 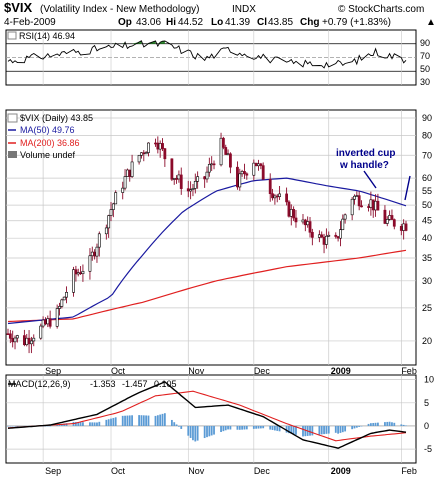 What do you see at coordinates (148, 22) in the screenshot?
I see `stat-op-value: 43.06` at bounding box center [148, 22].